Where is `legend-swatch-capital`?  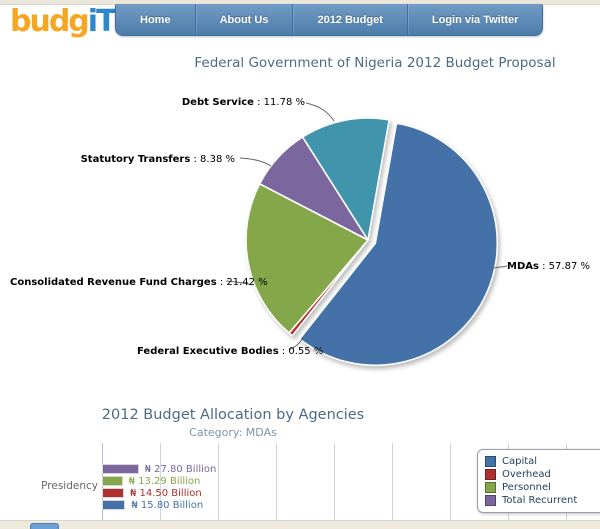 legend-swatch-capital is located at coordinates (490, 461).